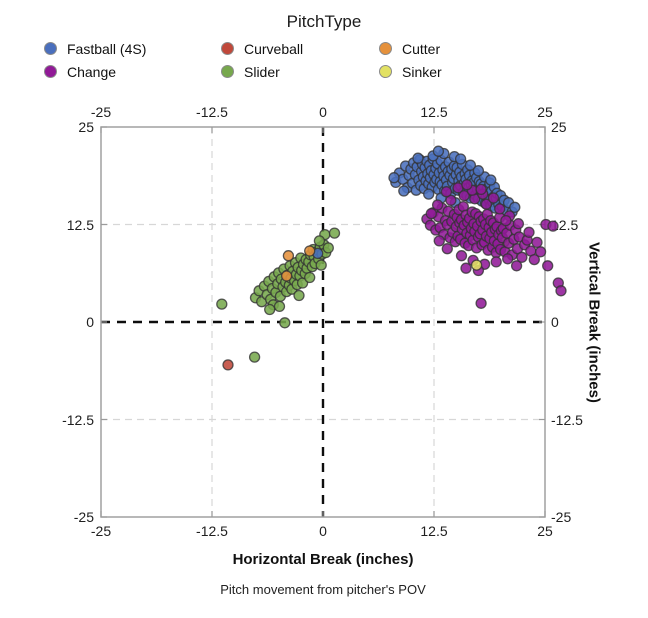 The width and height of the screenshot is (648, 618). I want to click on legend-item-label: Sinker, so click(422, 71).